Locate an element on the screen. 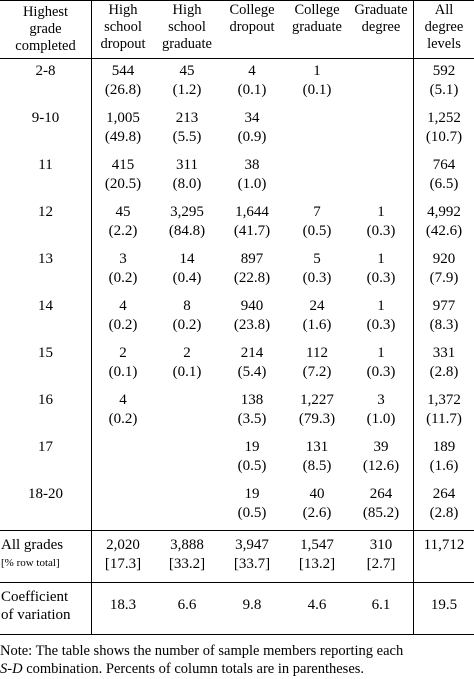  totals-label: All grades is located at coordinates (32, 545).